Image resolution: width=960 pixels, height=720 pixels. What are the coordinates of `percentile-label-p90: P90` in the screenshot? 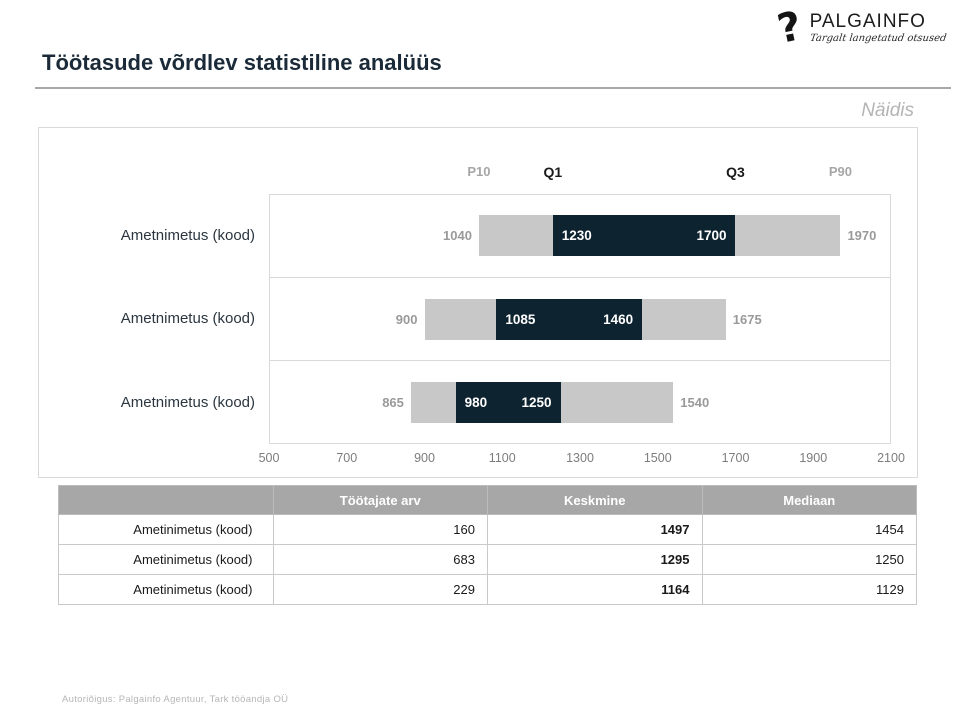 It's located at (840, 171).